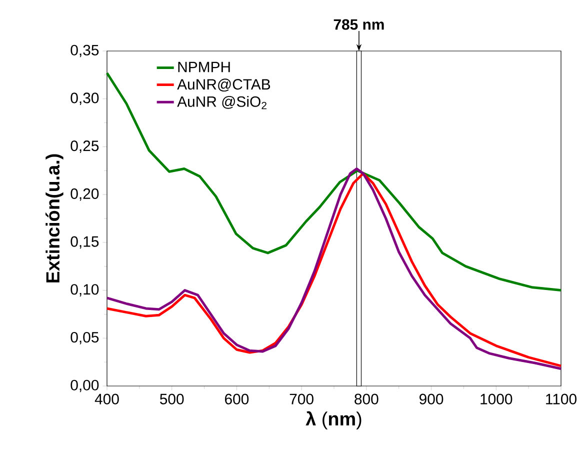  Describe the element at coordinates (334, 420) in the screenshot. I see `x-axis-title: λ (nm)` at that location.